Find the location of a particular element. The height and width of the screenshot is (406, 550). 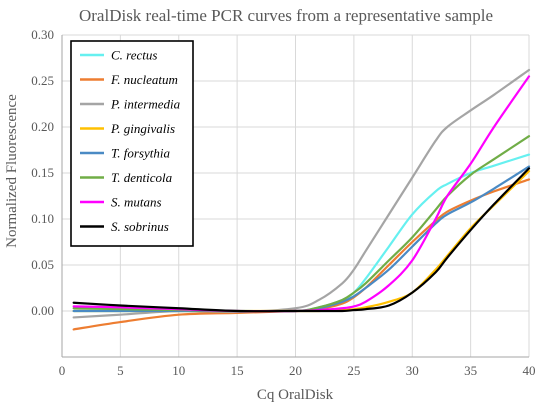

y-tick-label: 0.20 is located at coordinates (42, 126).